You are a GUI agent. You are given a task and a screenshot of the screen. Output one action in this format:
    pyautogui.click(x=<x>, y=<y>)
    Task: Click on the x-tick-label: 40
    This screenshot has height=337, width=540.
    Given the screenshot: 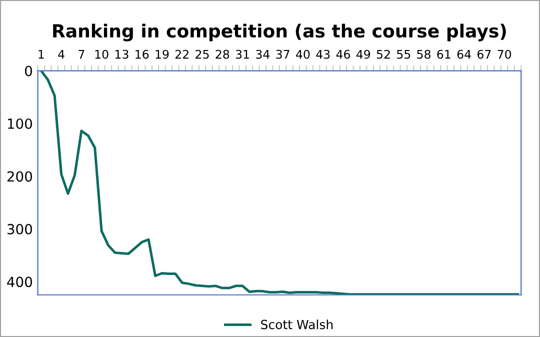 What is the action you would take?
    pyautogui.click(x=303, y=54)
    